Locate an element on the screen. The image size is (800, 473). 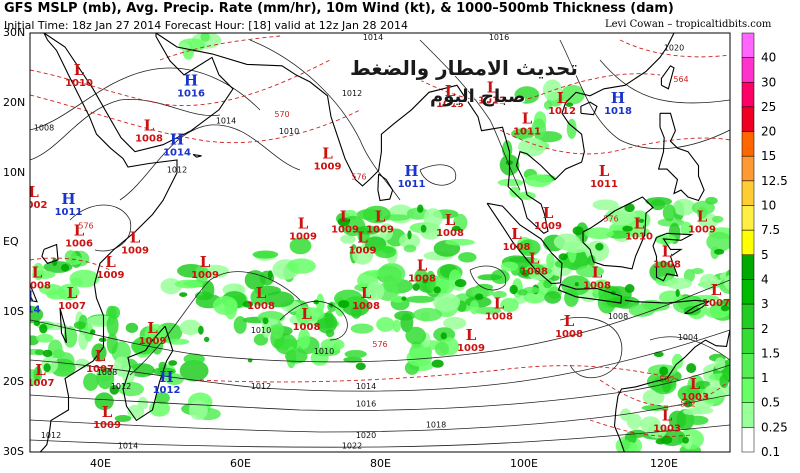
isobar-label: 1020 is located at coordinates (366, 435).